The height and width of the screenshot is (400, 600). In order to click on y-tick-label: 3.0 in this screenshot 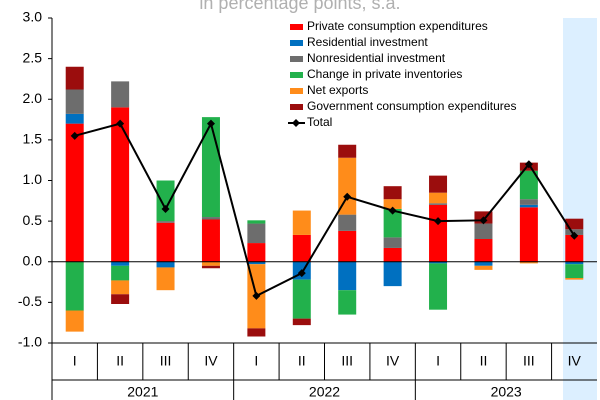, I will do `click(33, 17)`.